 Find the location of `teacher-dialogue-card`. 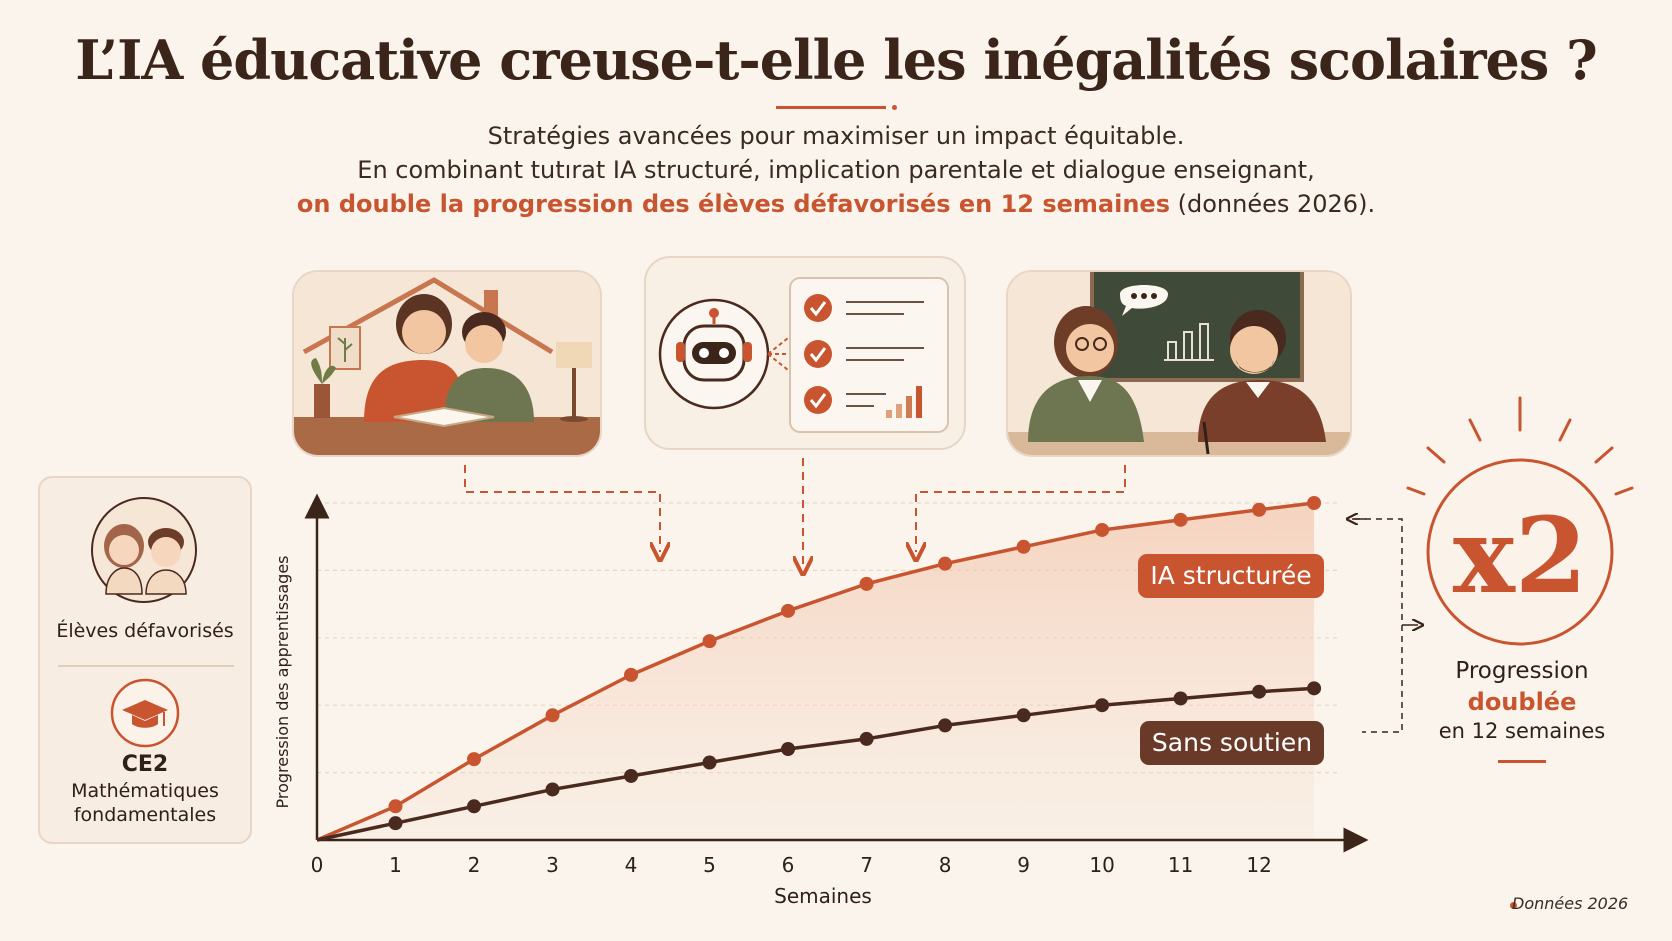

teacher-dialogue-card is located at coordinates (1179, 363).